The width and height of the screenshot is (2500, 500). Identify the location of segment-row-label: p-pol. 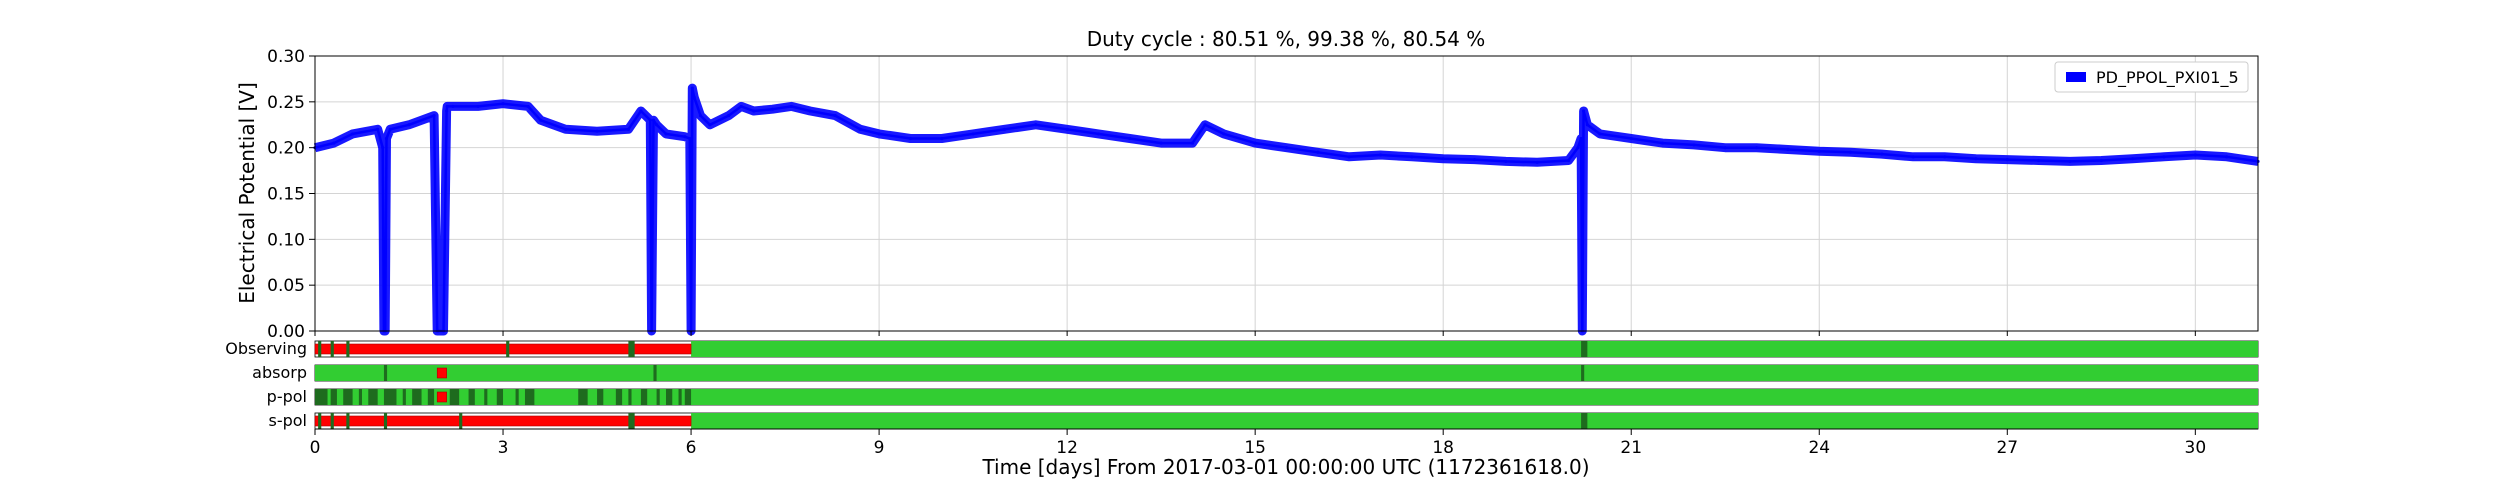
(287, 396).